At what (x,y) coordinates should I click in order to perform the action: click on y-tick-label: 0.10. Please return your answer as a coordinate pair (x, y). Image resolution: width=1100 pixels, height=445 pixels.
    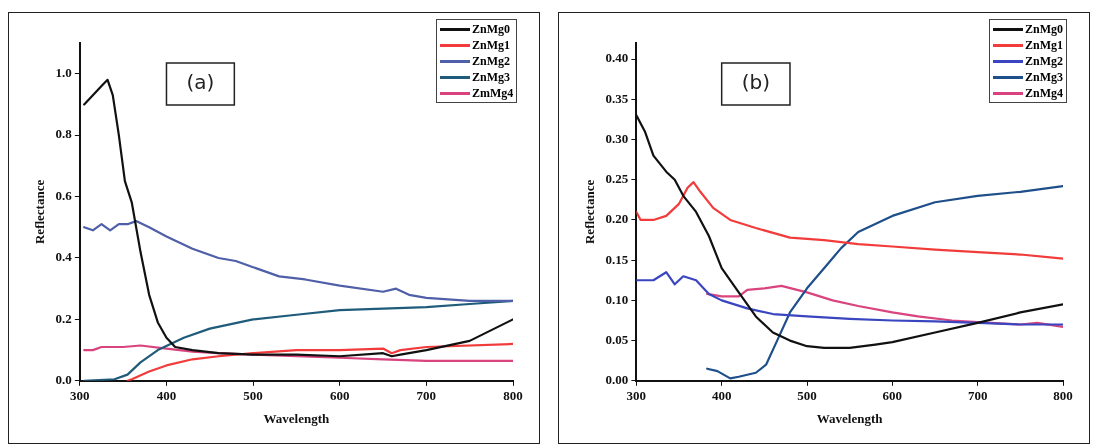
    Looking at the image, I should click on (617, 299).